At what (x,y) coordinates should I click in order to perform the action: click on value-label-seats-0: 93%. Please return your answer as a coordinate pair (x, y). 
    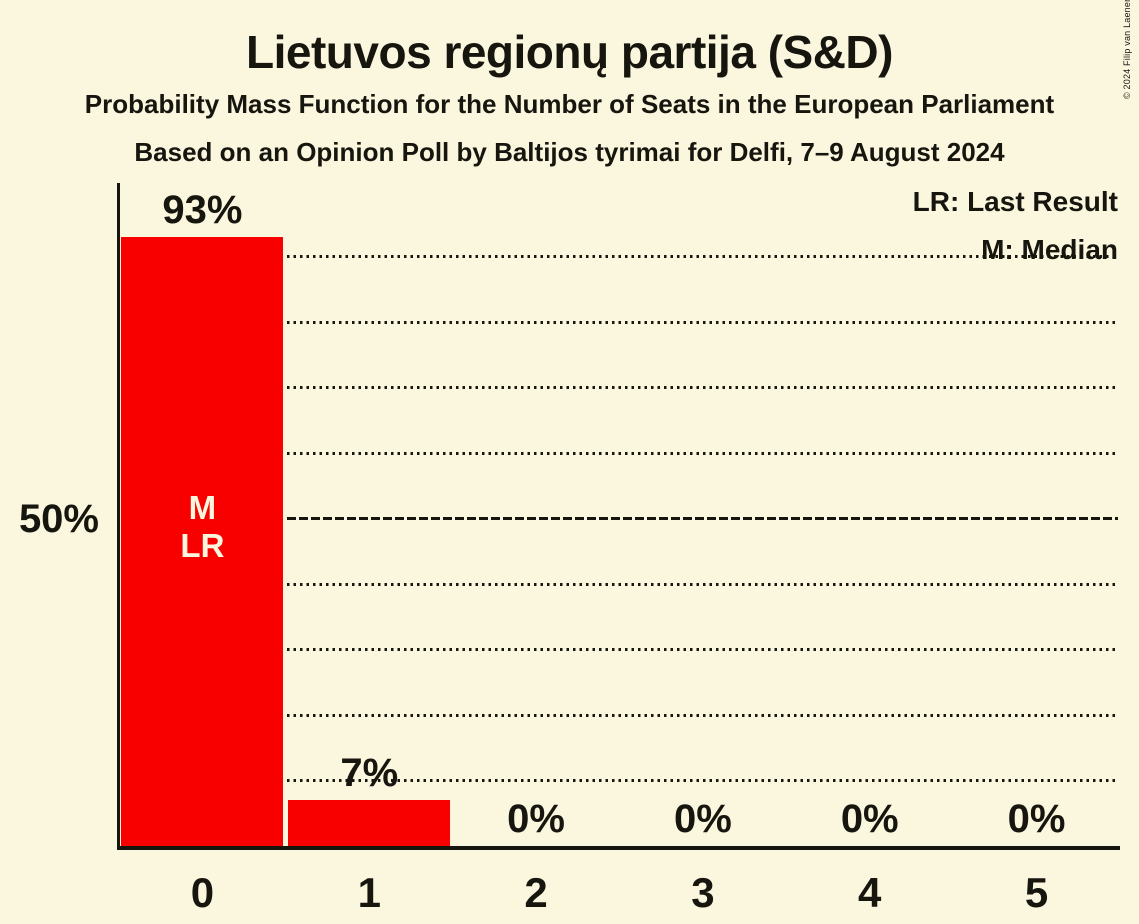
    Looking at the image, I should click on (202, 210).